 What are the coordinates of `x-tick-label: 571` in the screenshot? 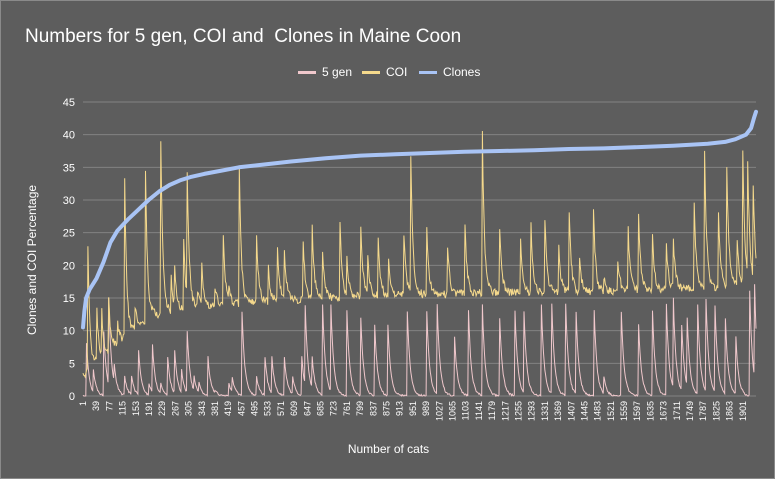 It's located at (281, 408).